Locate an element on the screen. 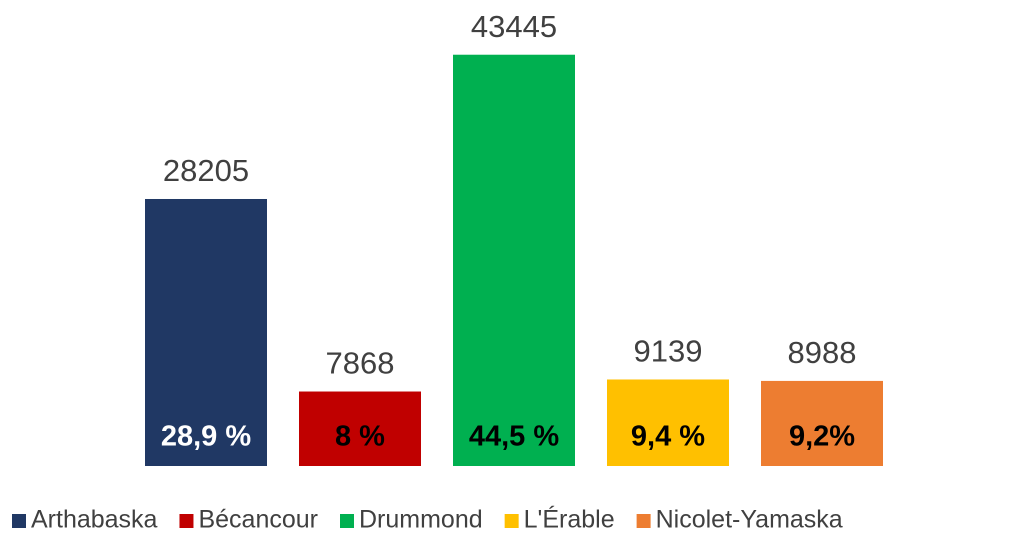 This screenshot has height=537, width=1013. legend-label: Nicolet-Yamaska is located at coordinates (749, 520).